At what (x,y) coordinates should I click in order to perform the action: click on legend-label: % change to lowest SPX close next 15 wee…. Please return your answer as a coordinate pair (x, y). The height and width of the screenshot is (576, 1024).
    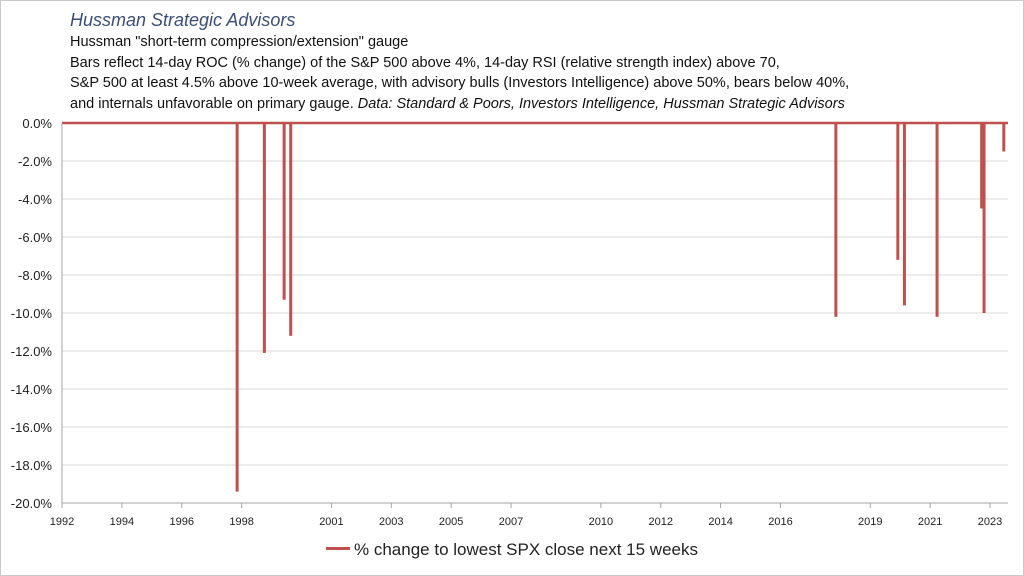
    Looking at the image, I should click on (526, 549).